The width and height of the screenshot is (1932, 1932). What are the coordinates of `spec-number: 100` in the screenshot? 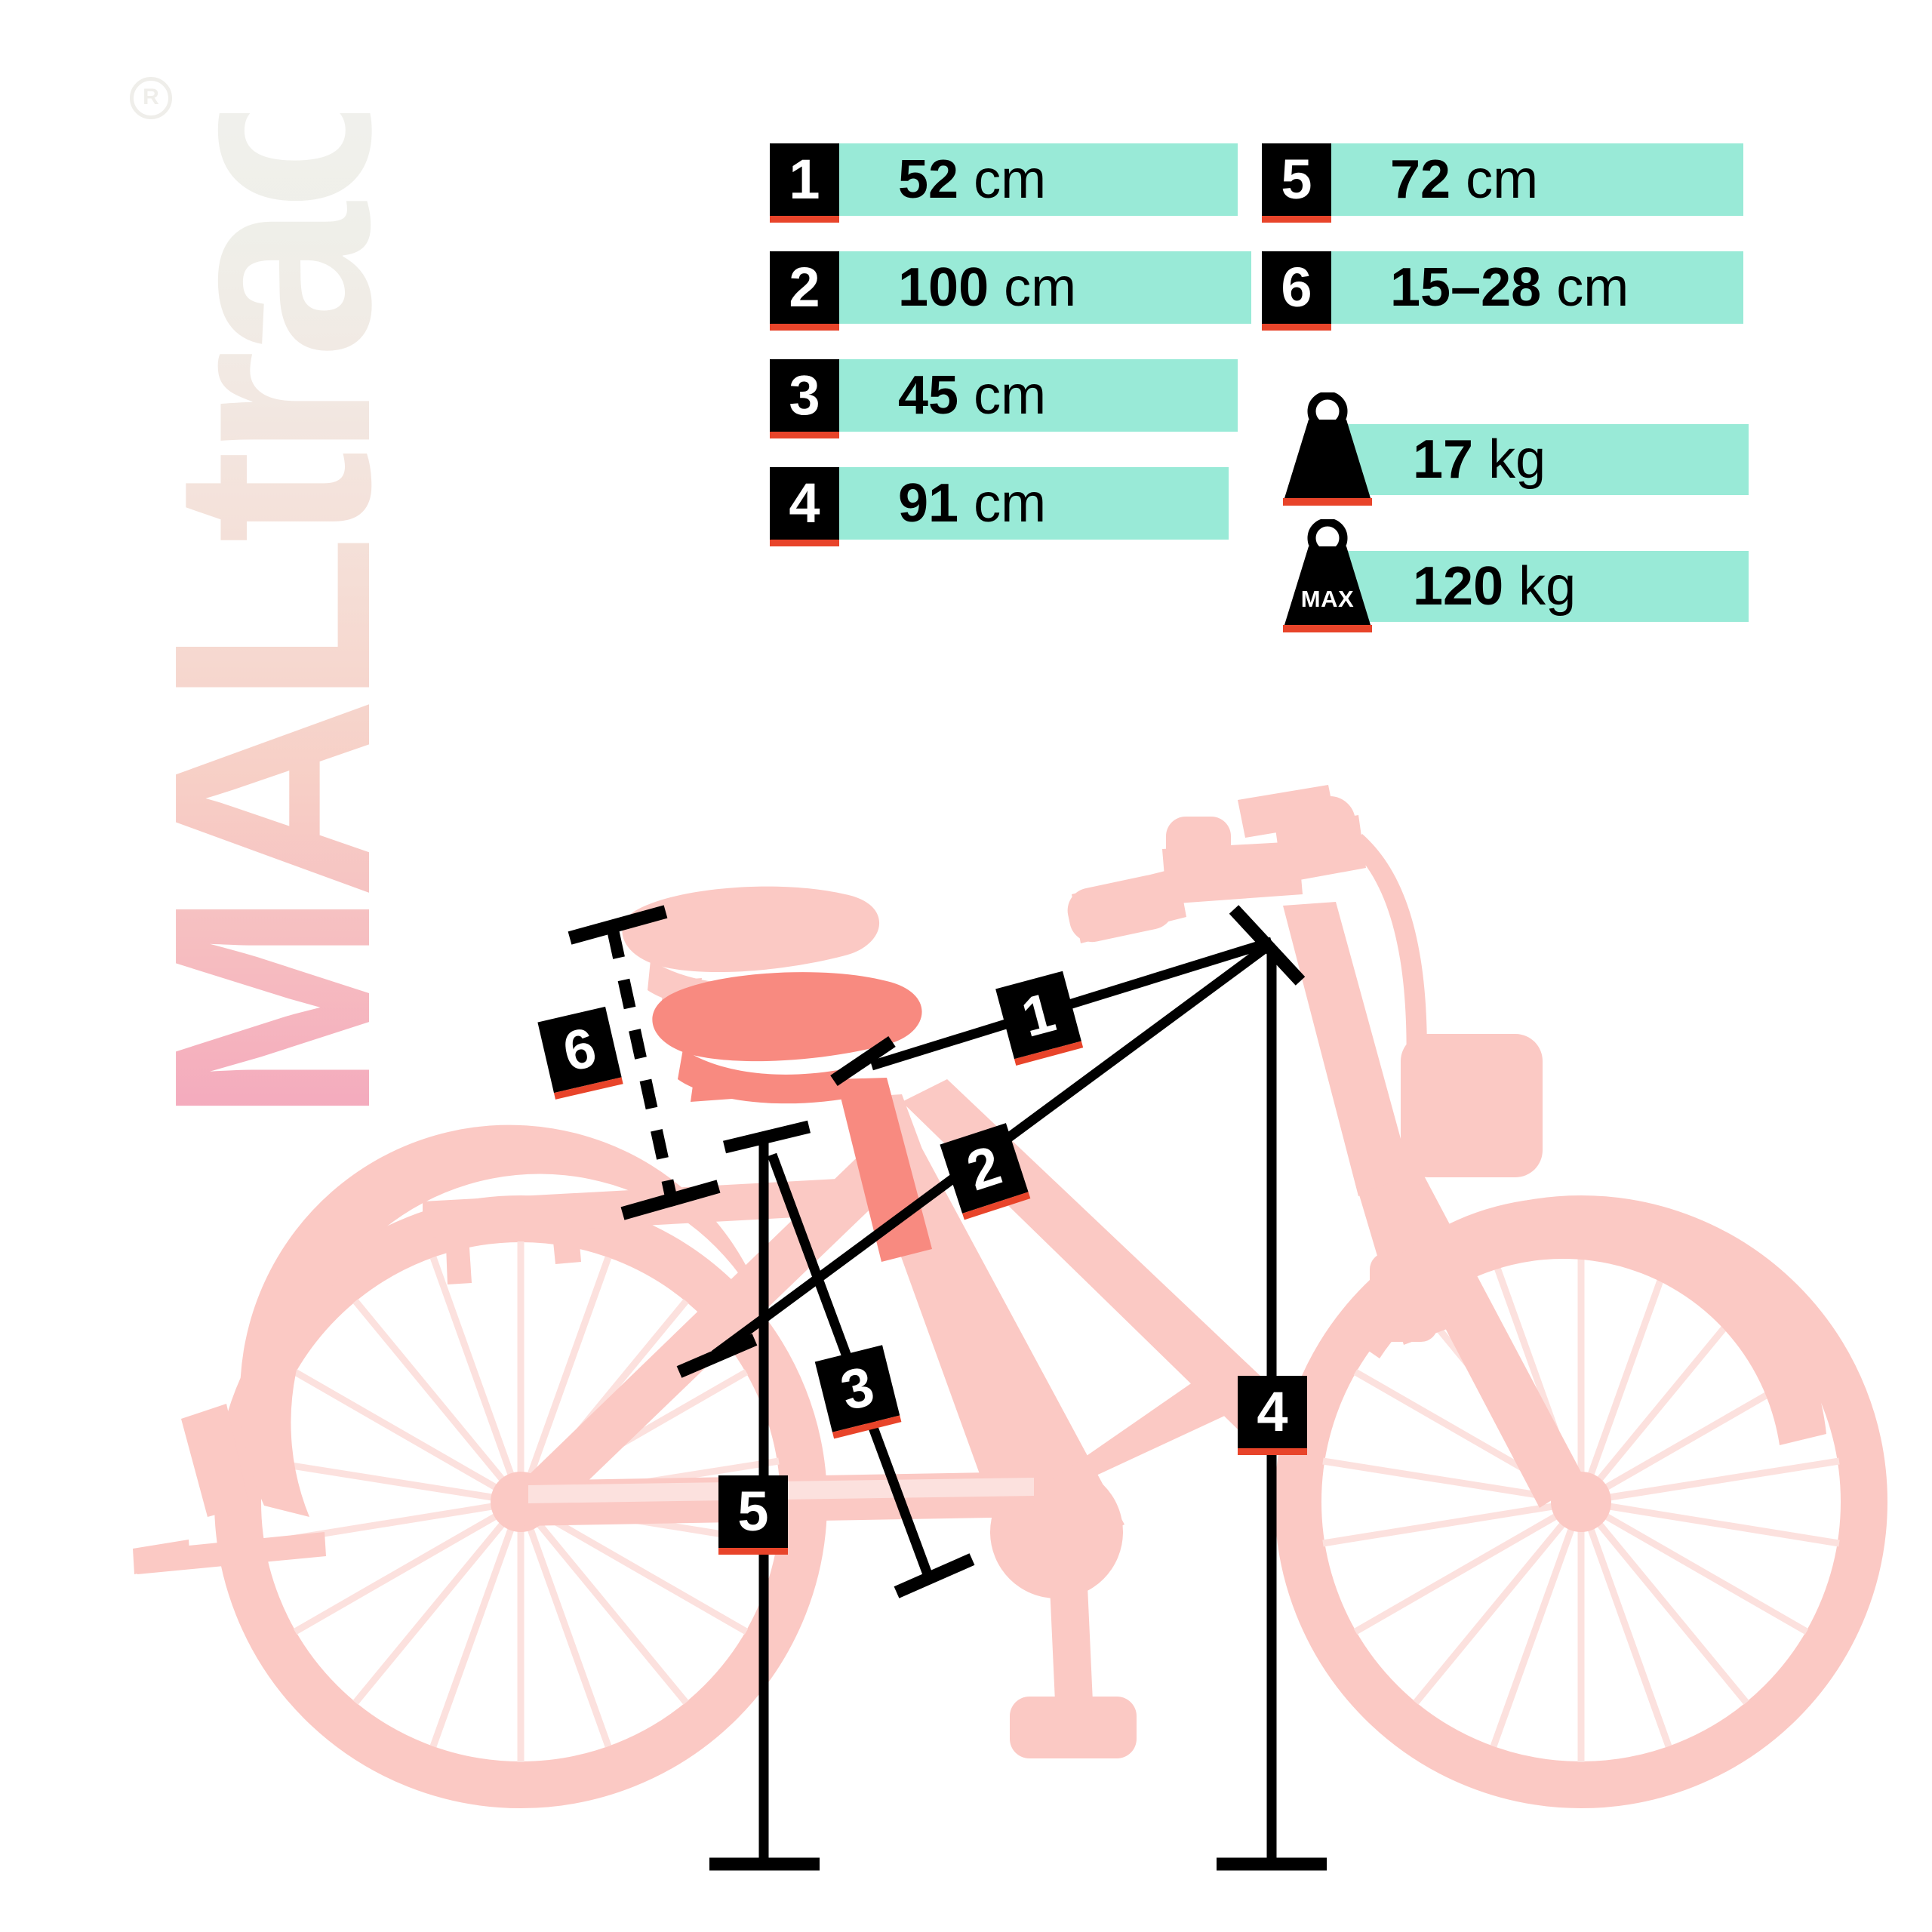 It's located at (943, 287).